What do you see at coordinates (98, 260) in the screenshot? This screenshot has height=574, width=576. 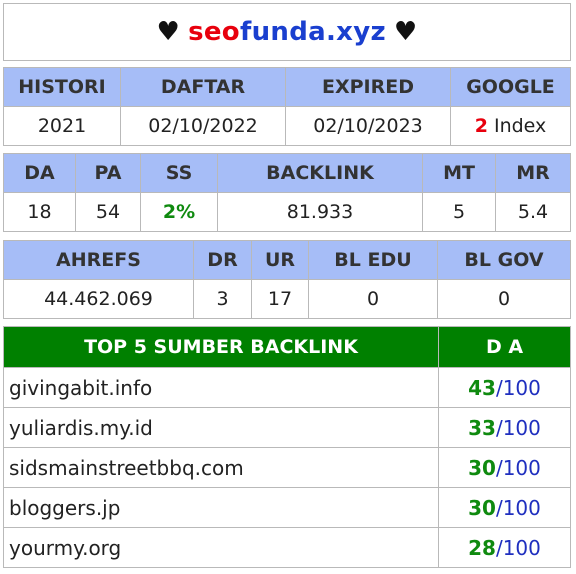 I see `header-ahrefs: AHREFS` at bounding box center [98, 260].